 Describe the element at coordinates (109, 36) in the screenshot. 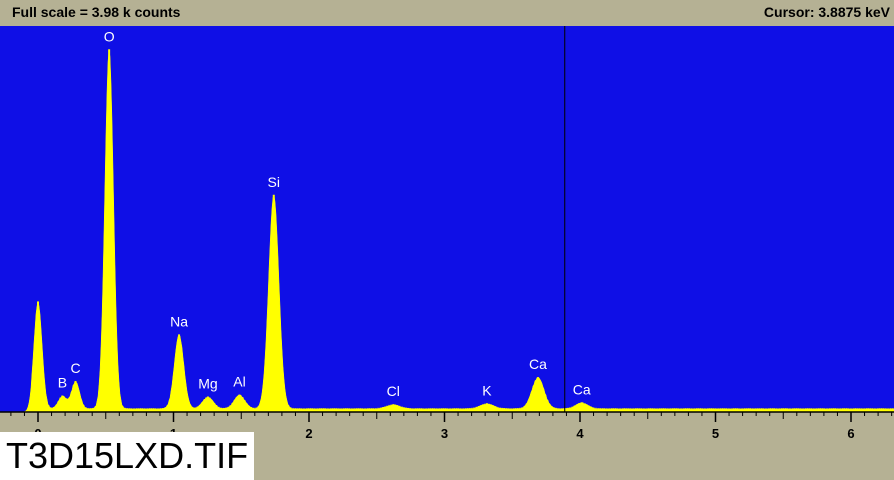

I see `peak-label: O` at that location.